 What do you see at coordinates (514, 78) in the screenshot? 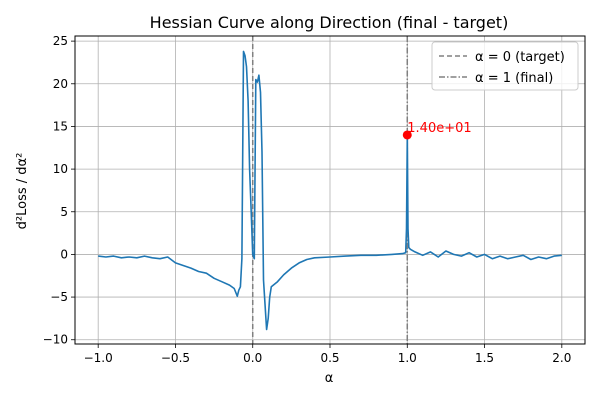
I see `legend-label-final: α = 1 (final)` at bounding box center [514, 78].